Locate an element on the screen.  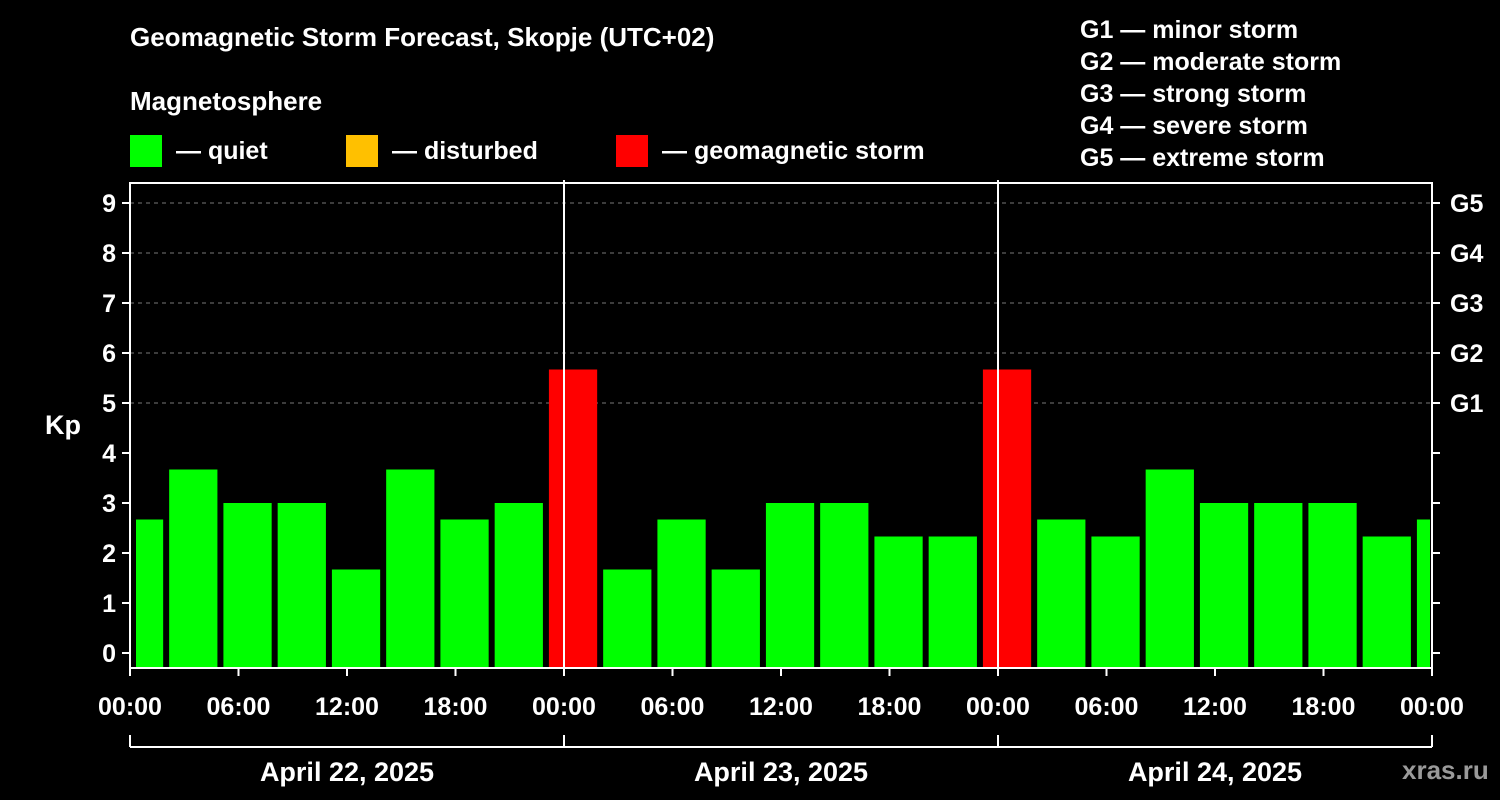
y-tick-label: 6 is located at coordinates (109, 354).